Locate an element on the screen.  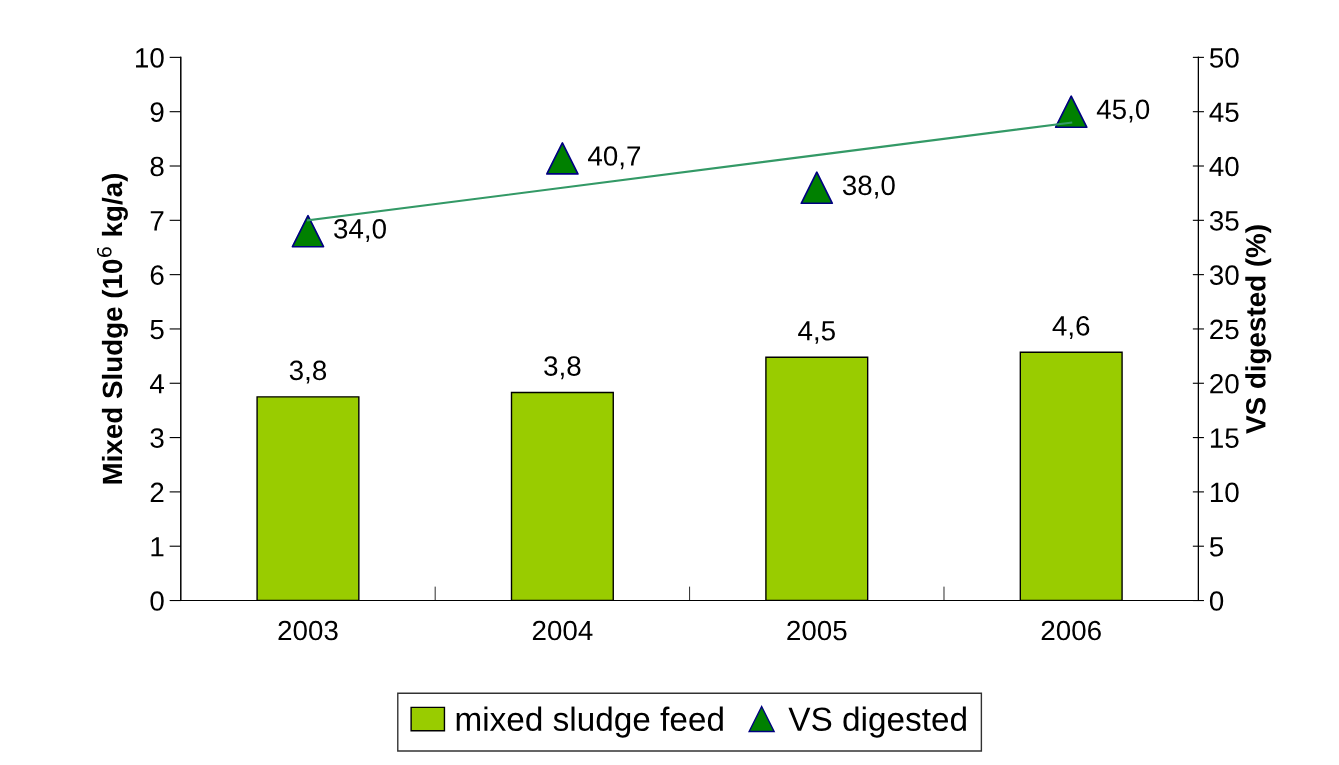
y2-tick-label: 20 is located at coordinates (1224, 383).